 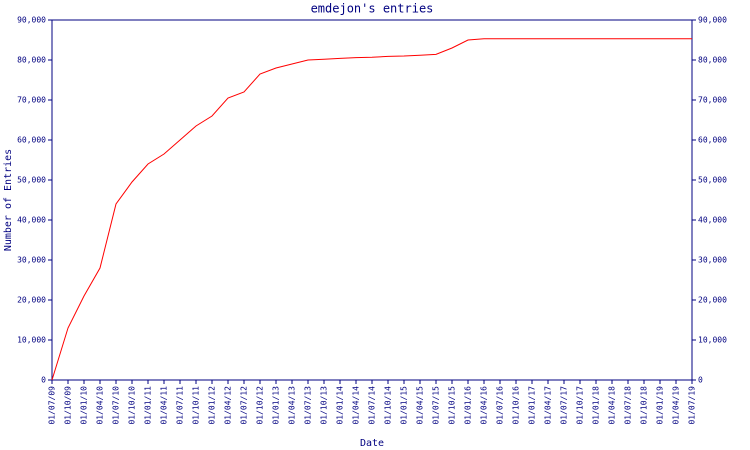 I want to click on x-tick-label: 01/01/13, so click(x=276, y=405).